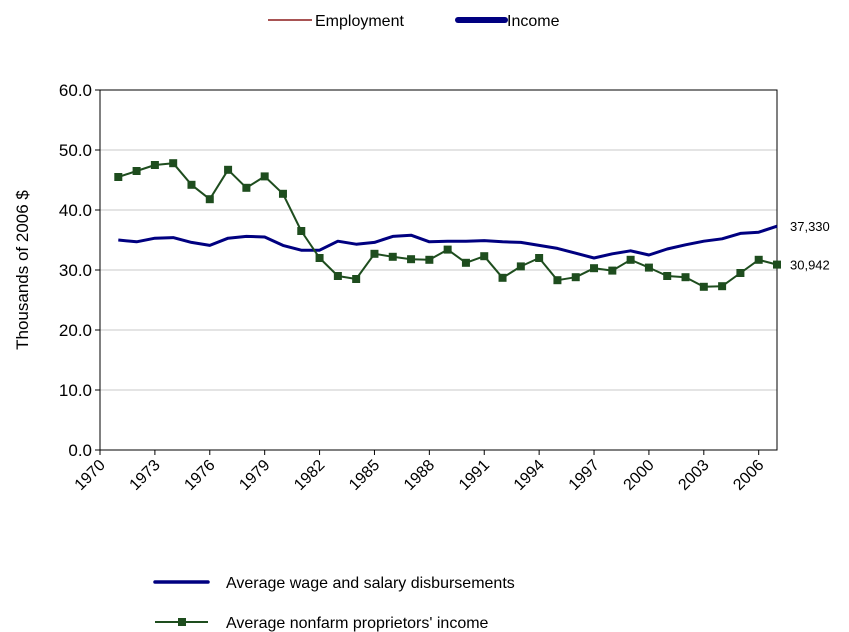  Describe the element at coordinates (309, 475) in the screenshot. I see `x-tick-label: 1982` at that location.